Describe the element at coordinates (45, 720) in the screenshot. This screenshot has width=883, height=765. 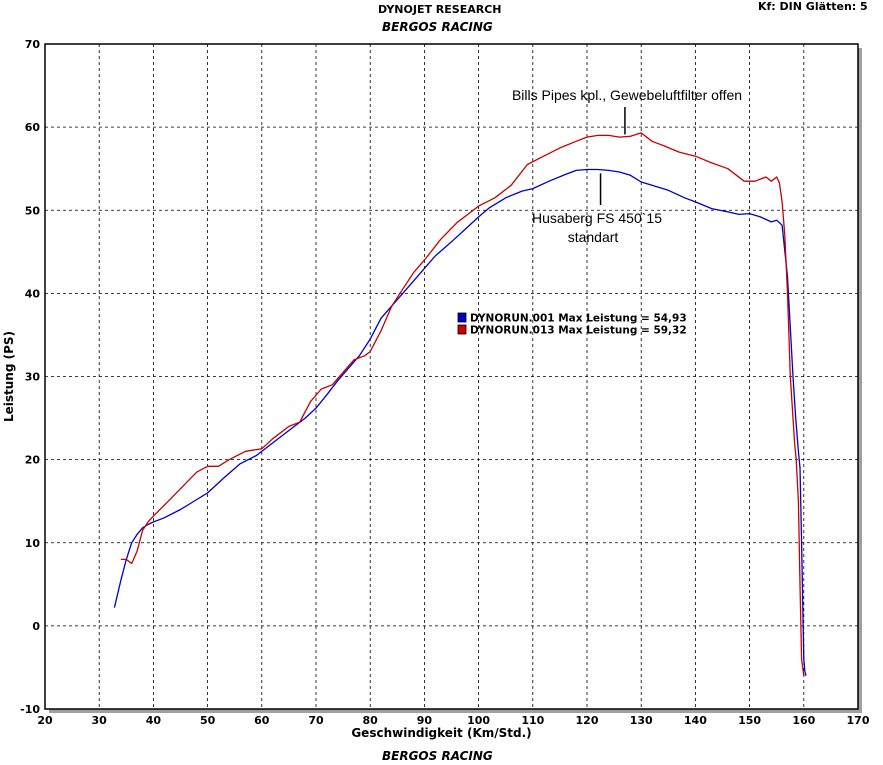
I see `x-tick-label: 20` at that location.